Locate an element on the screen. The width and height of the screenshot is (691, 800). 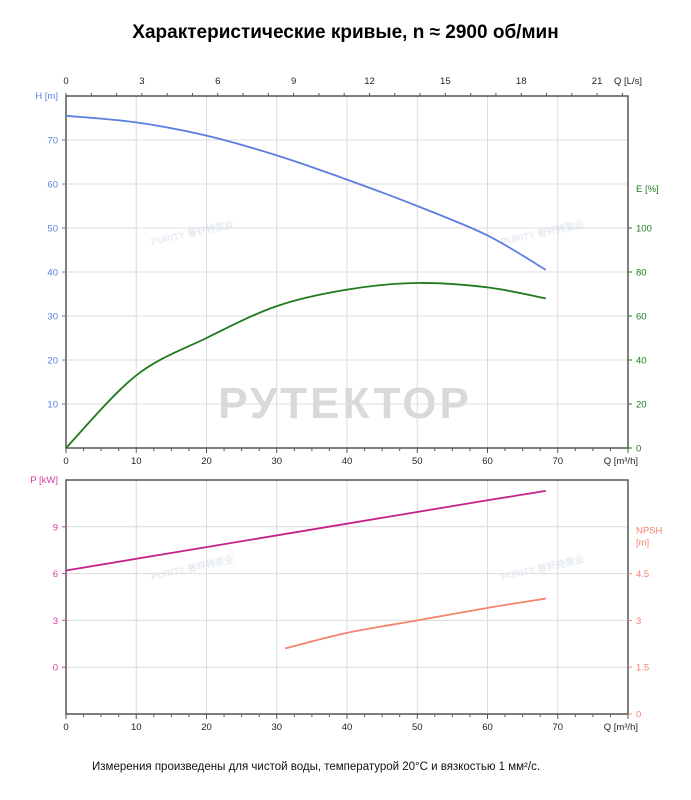
h-axis-label: H [m] is located at coordinates (46, 96).